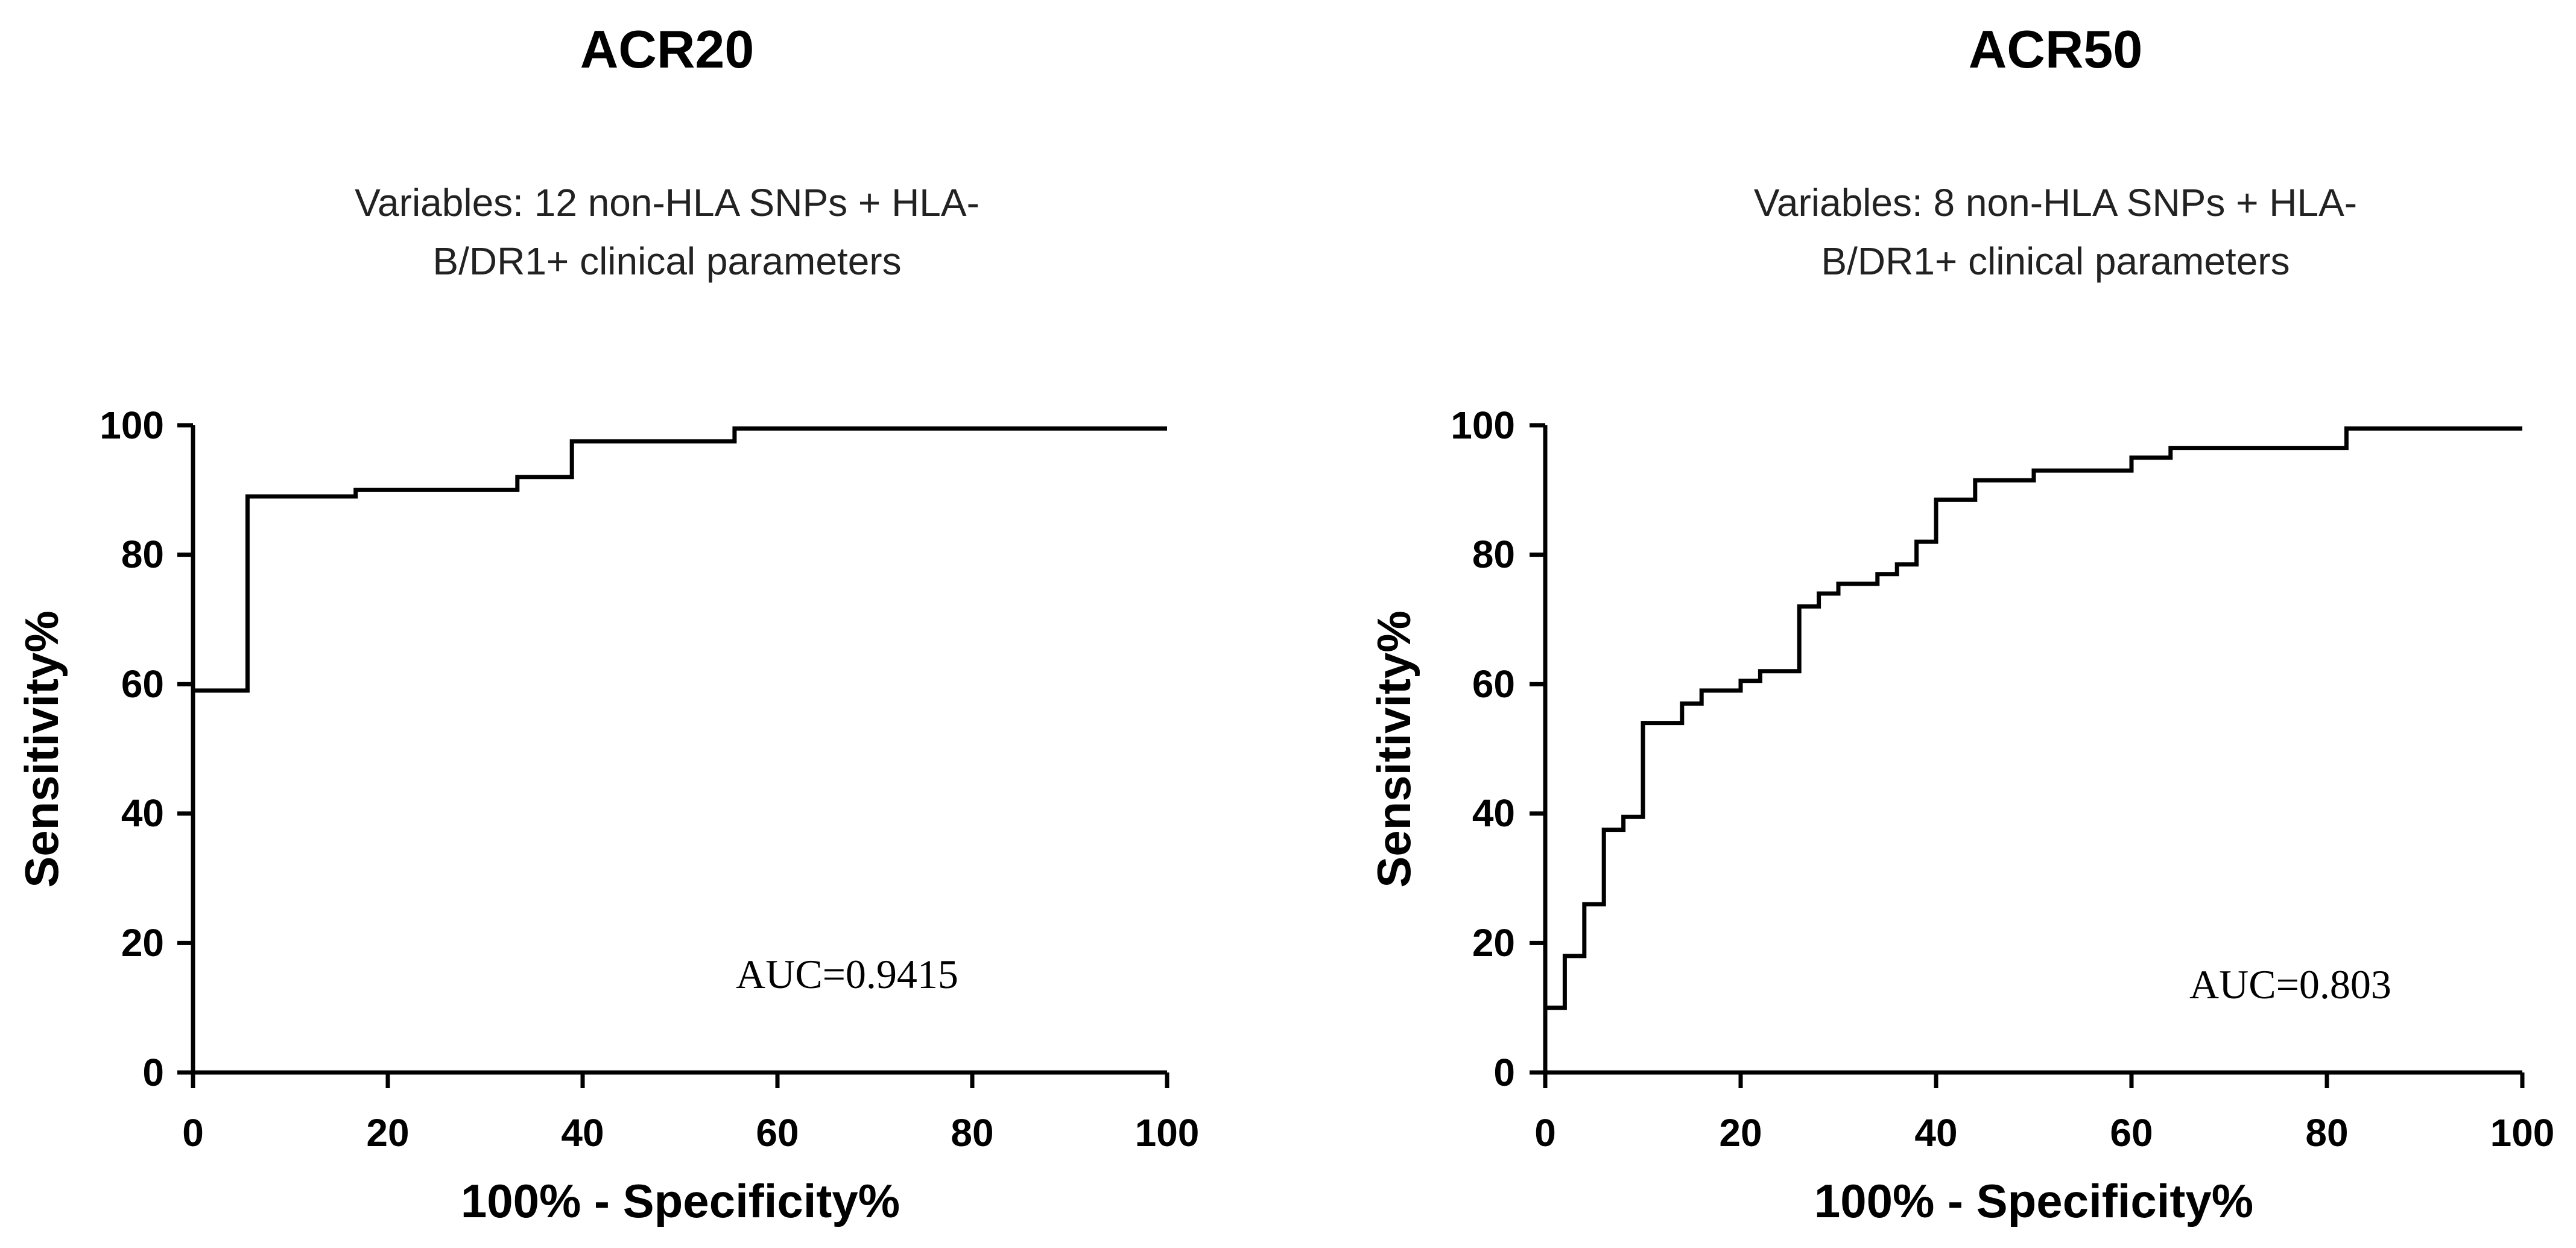  Describe the element at coordinates (847, 974) in the screenshot. I see `auc-annotation: AUC=0.9415` at that location.